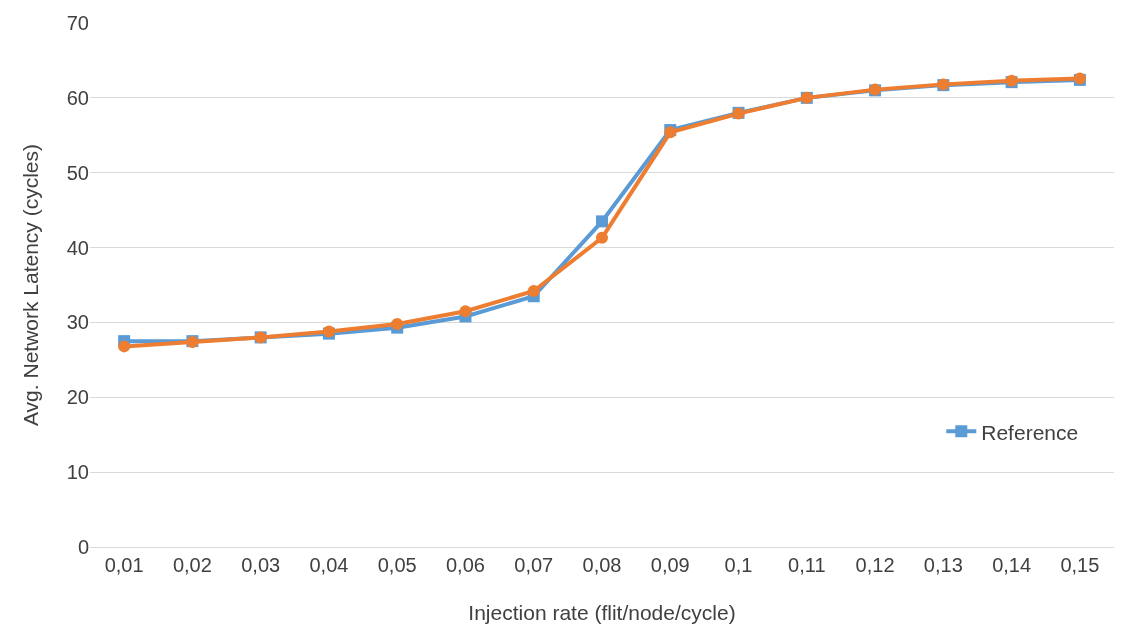  I want to click on x-tick-label: 0,01, so click(124, 565).